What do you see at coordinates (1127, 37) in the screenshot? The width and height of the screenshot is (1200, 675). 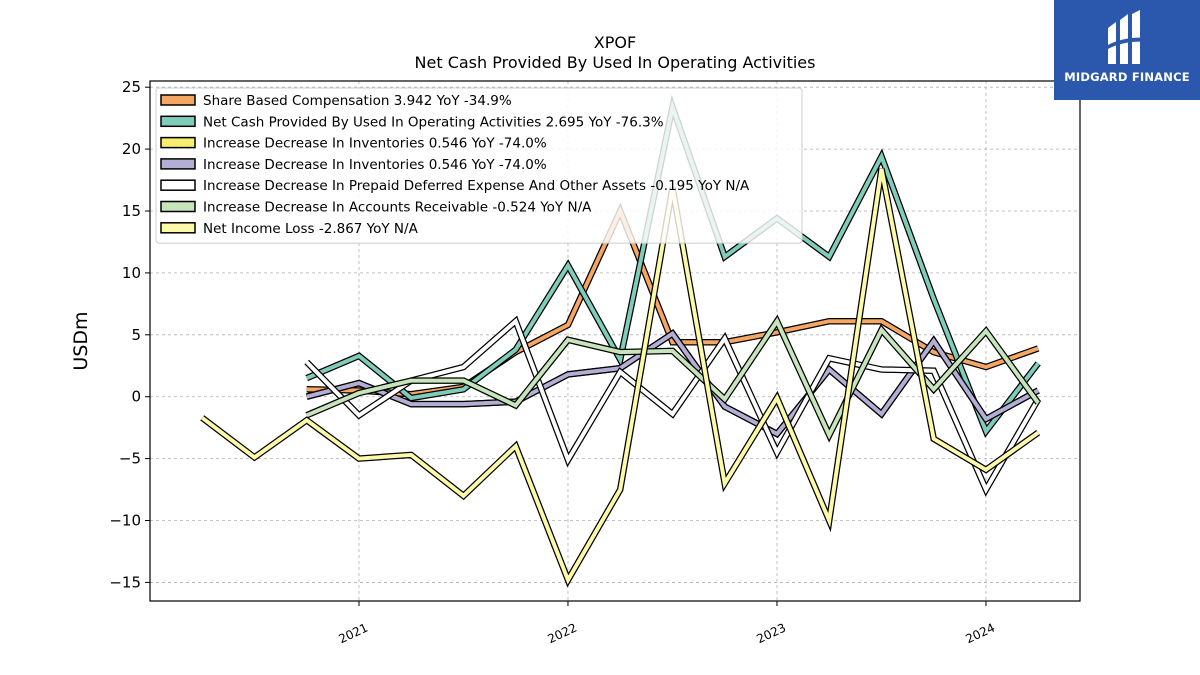 I see `midgard-logo-icon` at bounding box center [1127, 37].